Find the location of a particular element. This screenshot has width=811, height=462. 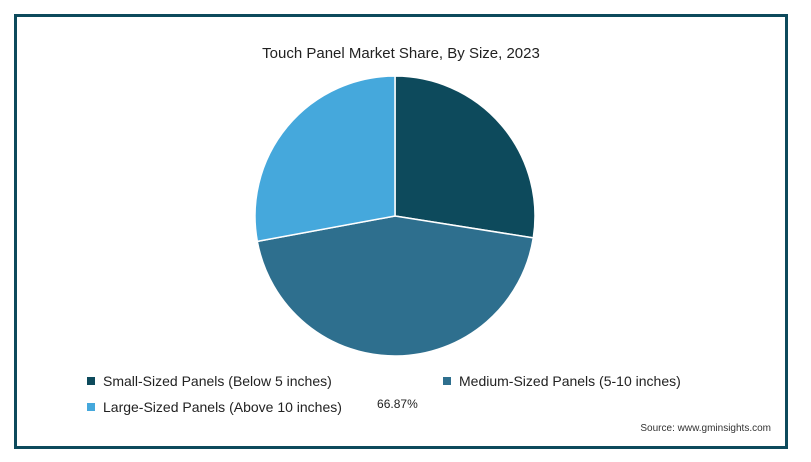

pie-slice-large is located at coordinates (325, 159).